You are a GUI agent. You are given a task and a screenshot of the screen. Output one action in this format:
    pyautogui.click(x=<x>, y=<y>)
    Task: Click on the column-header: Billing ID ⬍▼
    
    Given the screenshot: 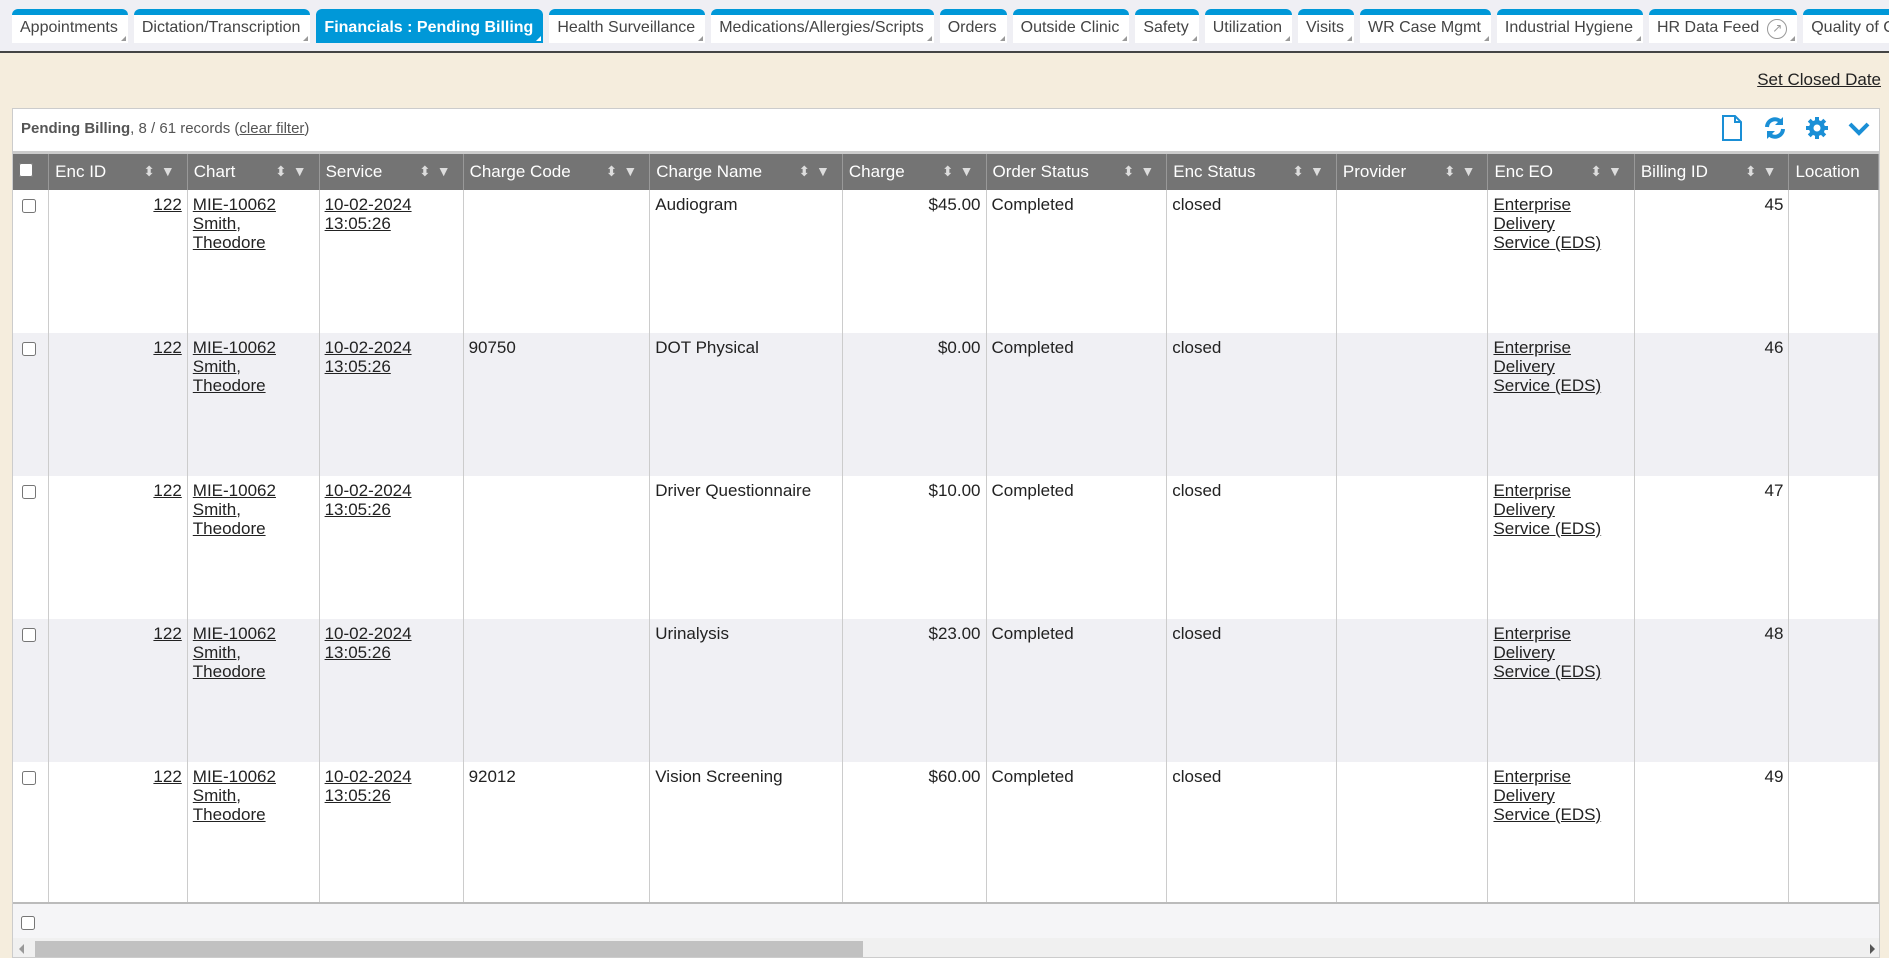 What is the action you would take?
    pyautogui.click(x=1712, y=170)
    